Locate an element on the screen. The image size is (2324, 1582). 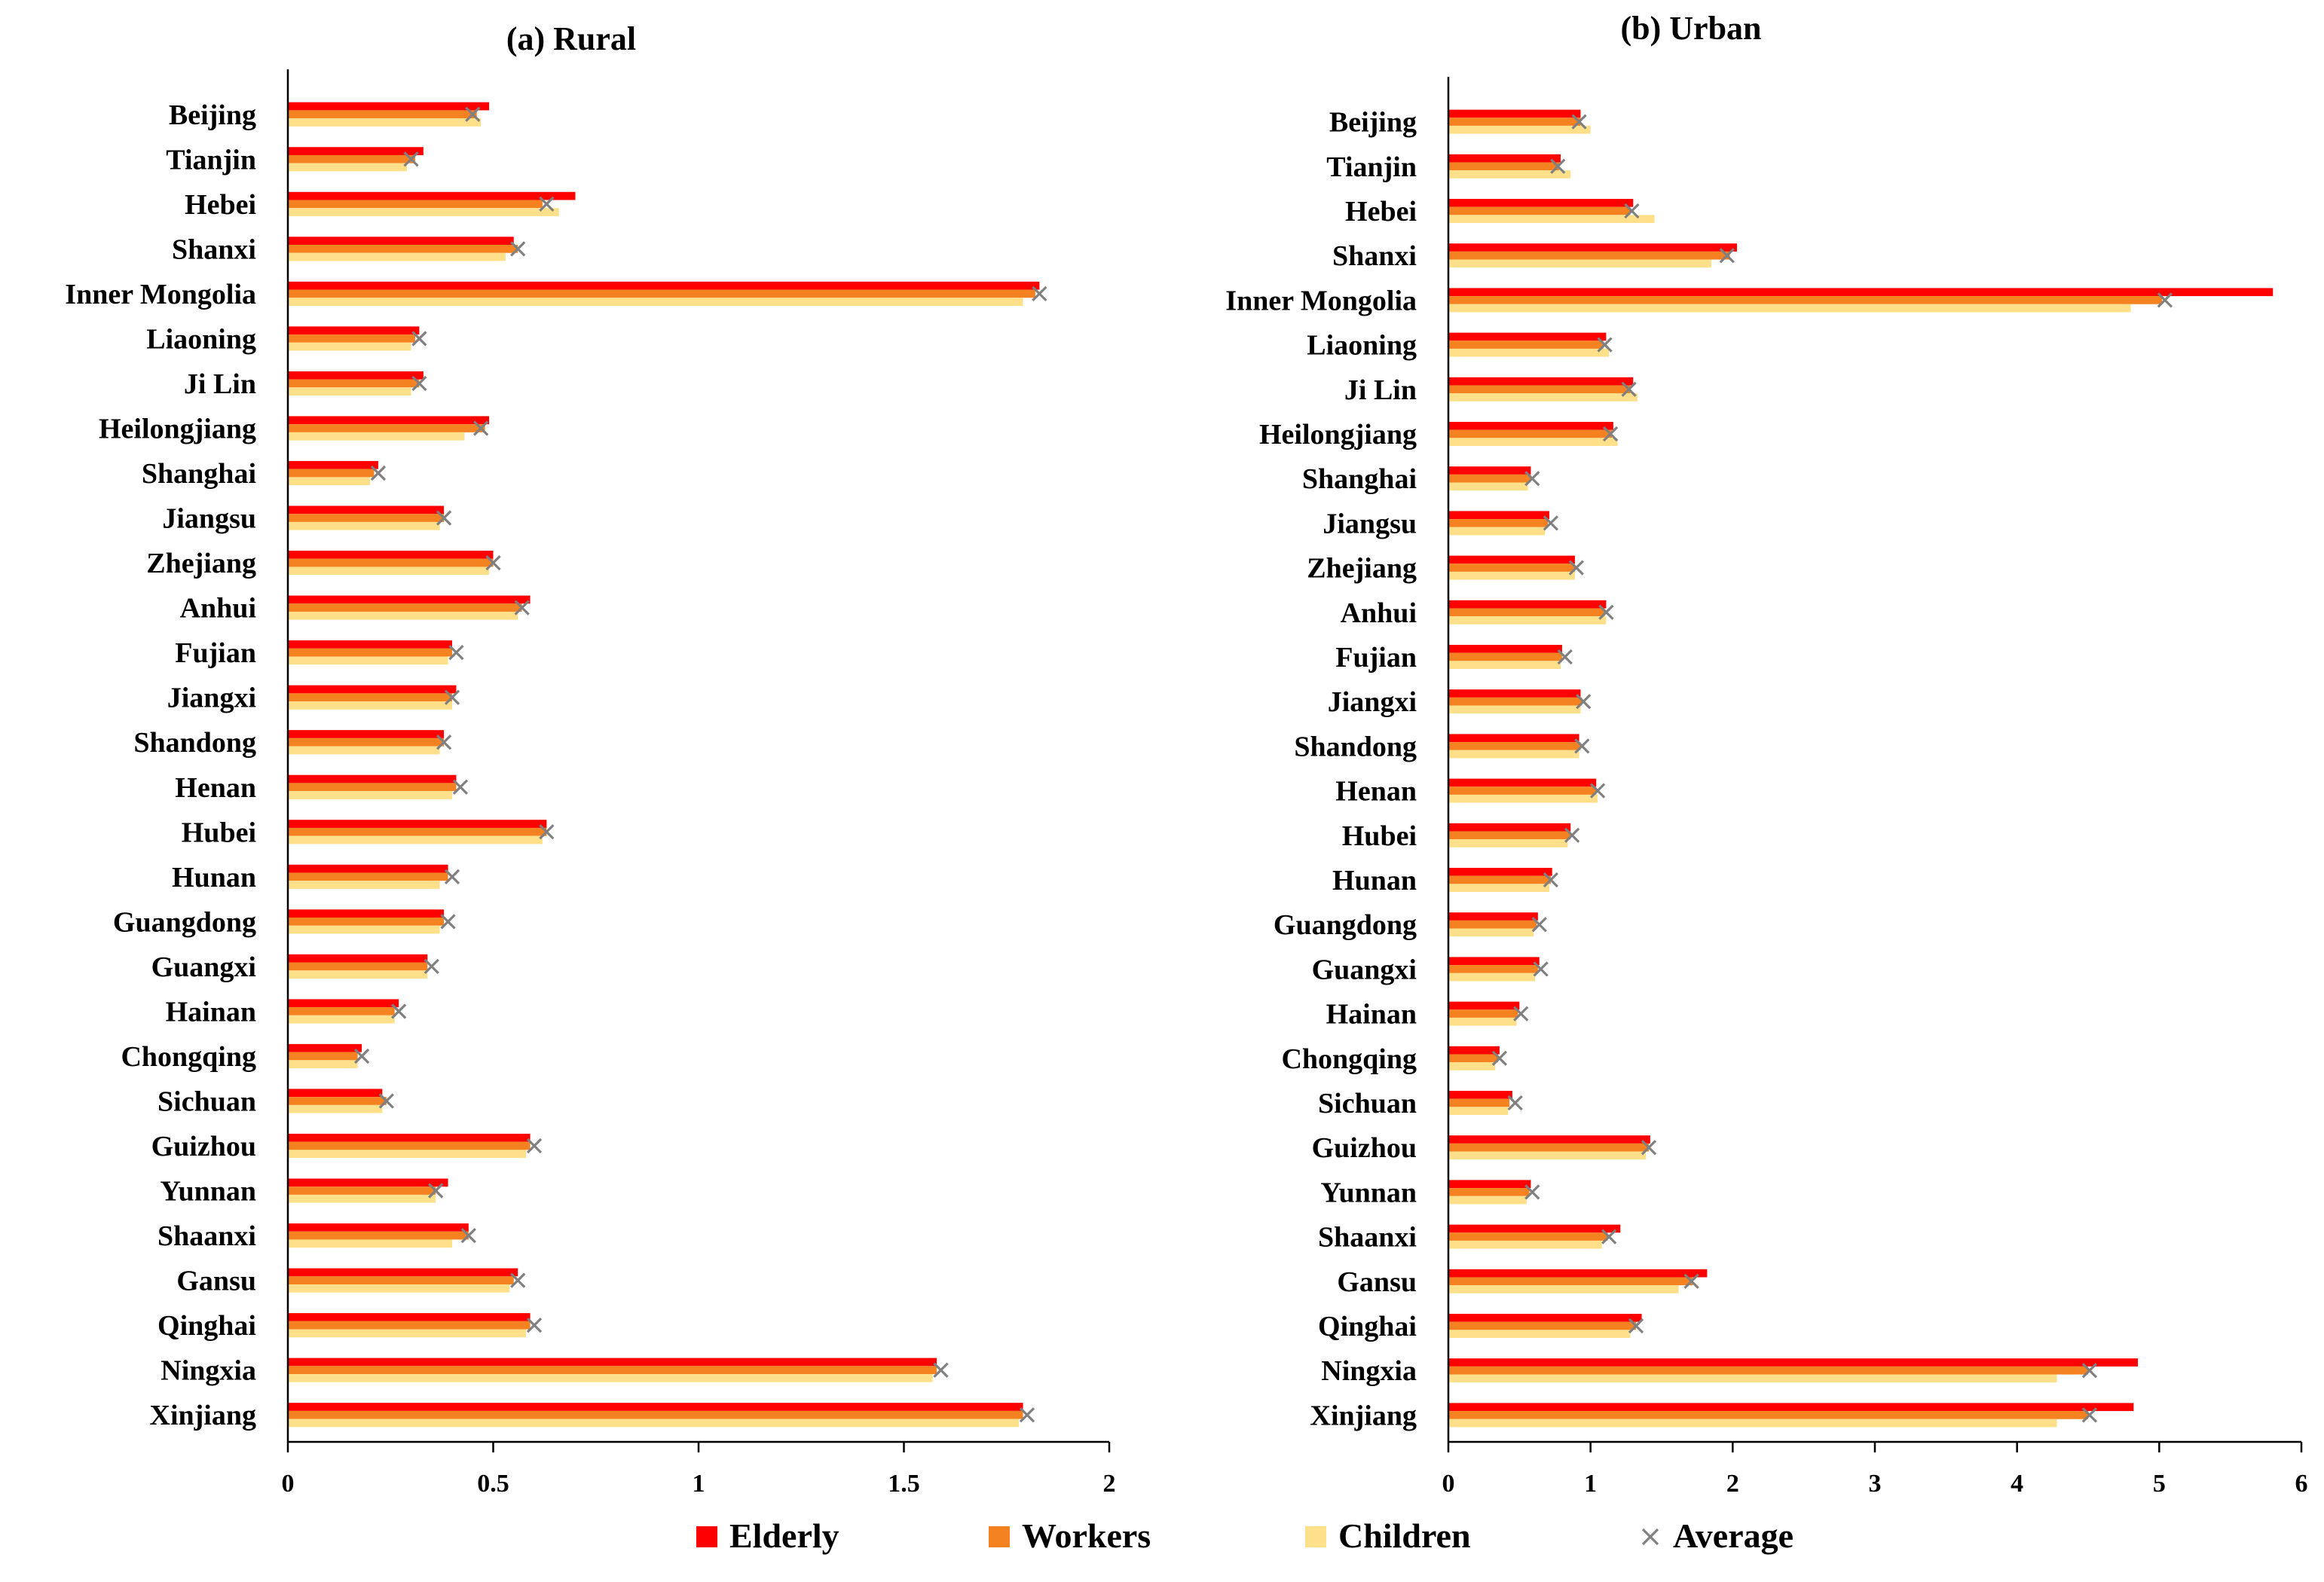
urban-bar-workers-hebei is located at coordinates (1539, 211).